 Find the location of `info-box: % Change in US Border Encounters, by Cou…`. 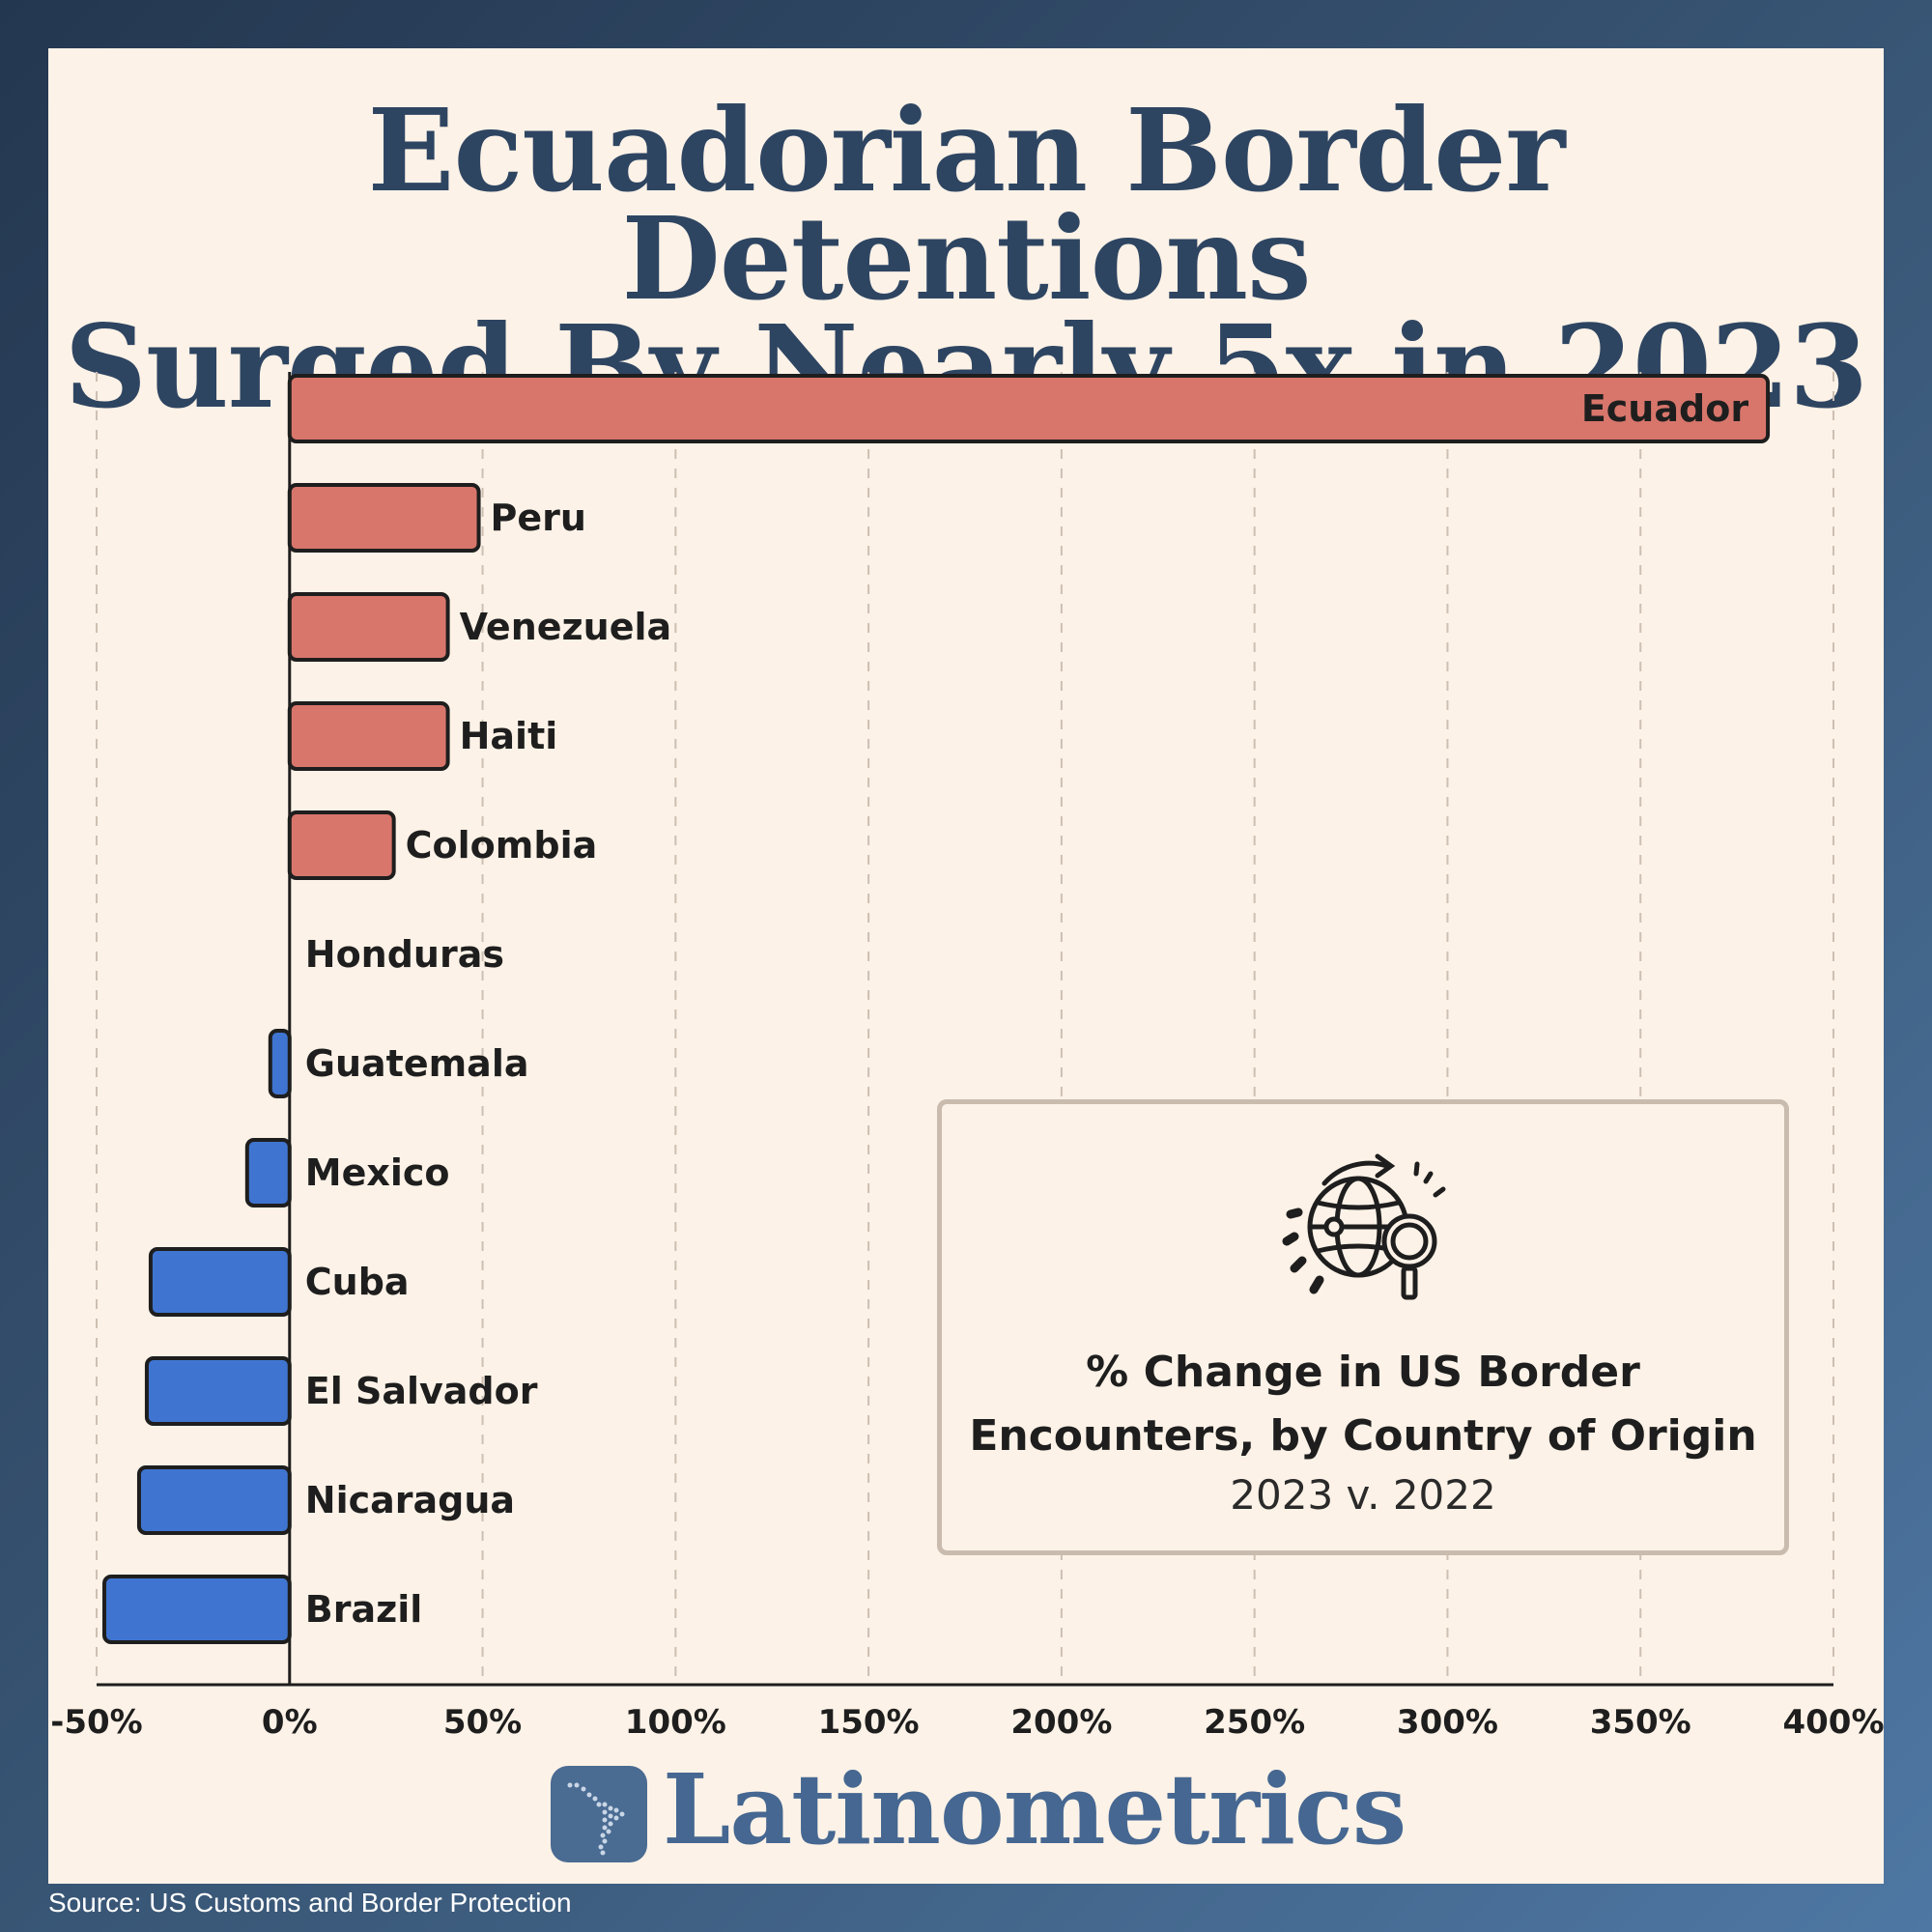

info-box: % Change in US Border Encounters, by Cou… is located at coordinates (1363, 1327).